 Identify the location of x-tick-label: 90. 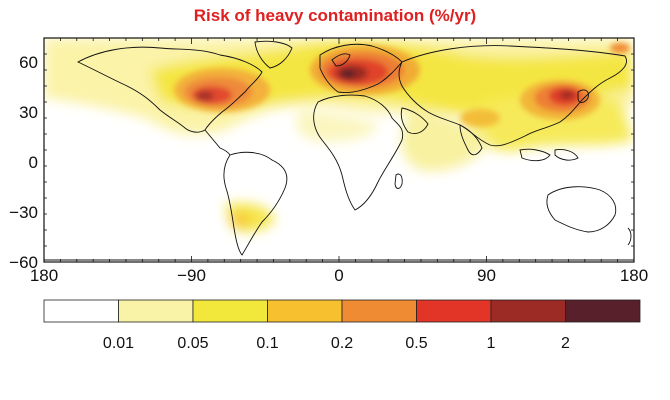
(486, 275).